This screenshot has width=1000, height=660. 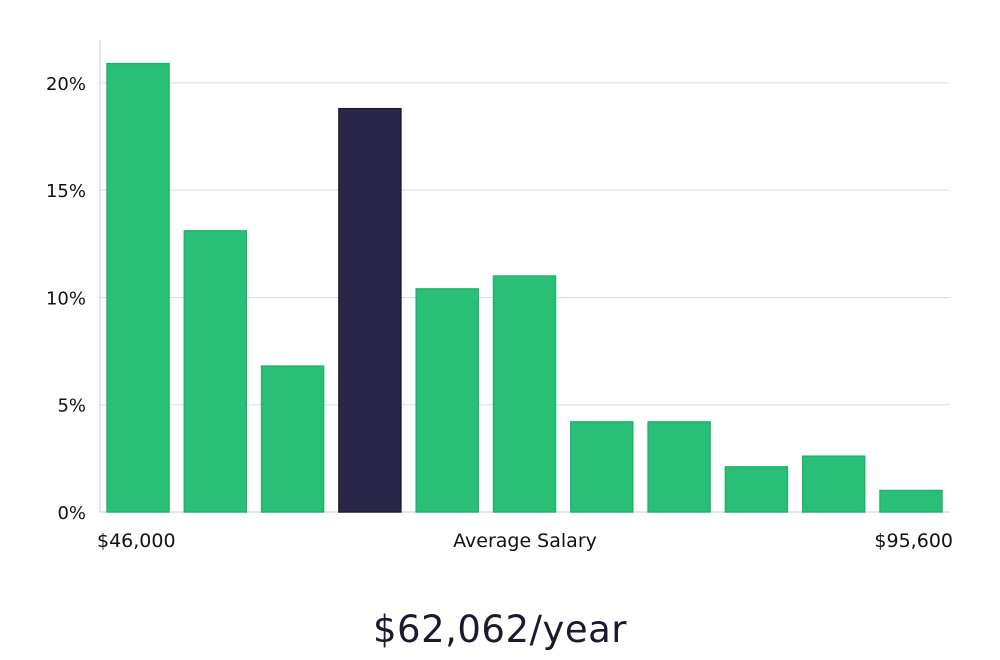 I want to click on y-tick-label: 10%, so click(x=66, y=298).